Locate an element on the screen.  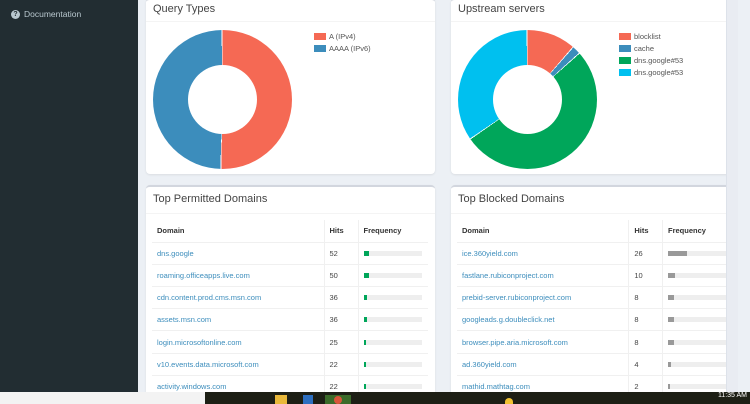
domain-link: cdn.content.prod.cms.msn.com is located at coordinates (238, 298).